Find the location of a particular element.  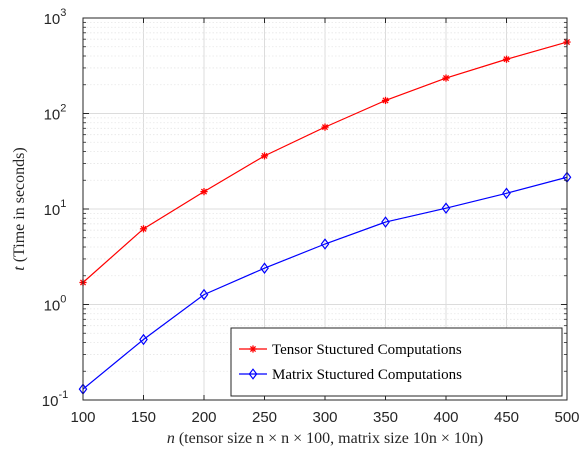

asterisk-marker is located at coordinates (253, 349).